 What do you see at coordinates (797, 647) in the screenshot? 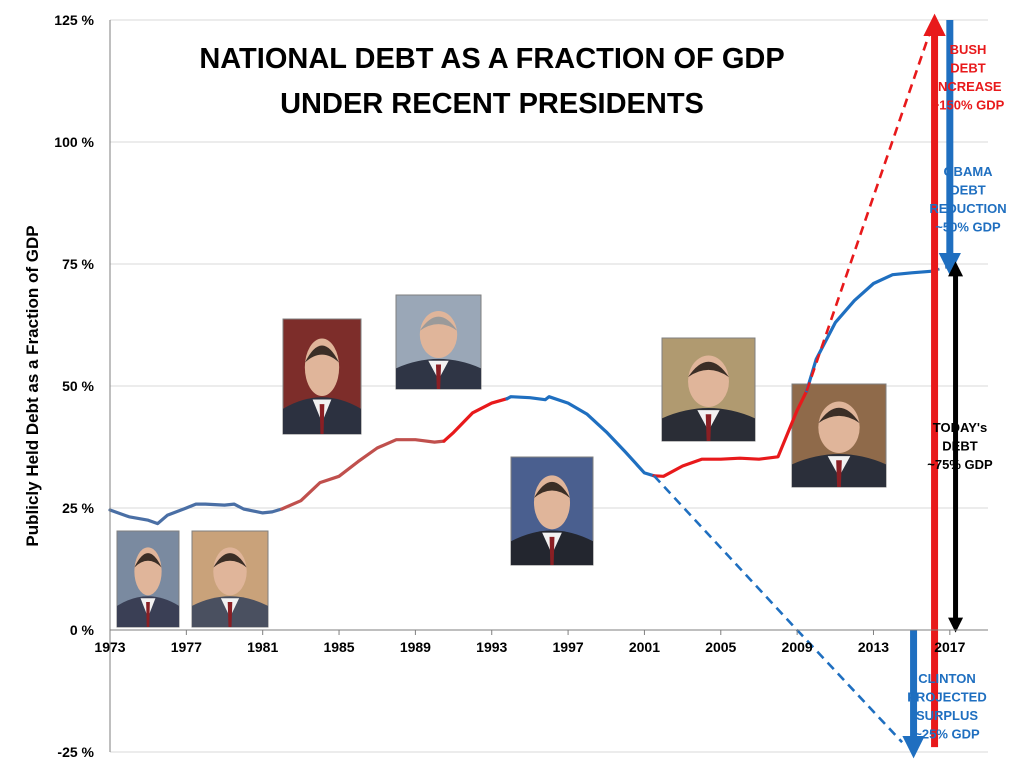
I see `x-tick-label: 2009` at bounding box center [797, 647].